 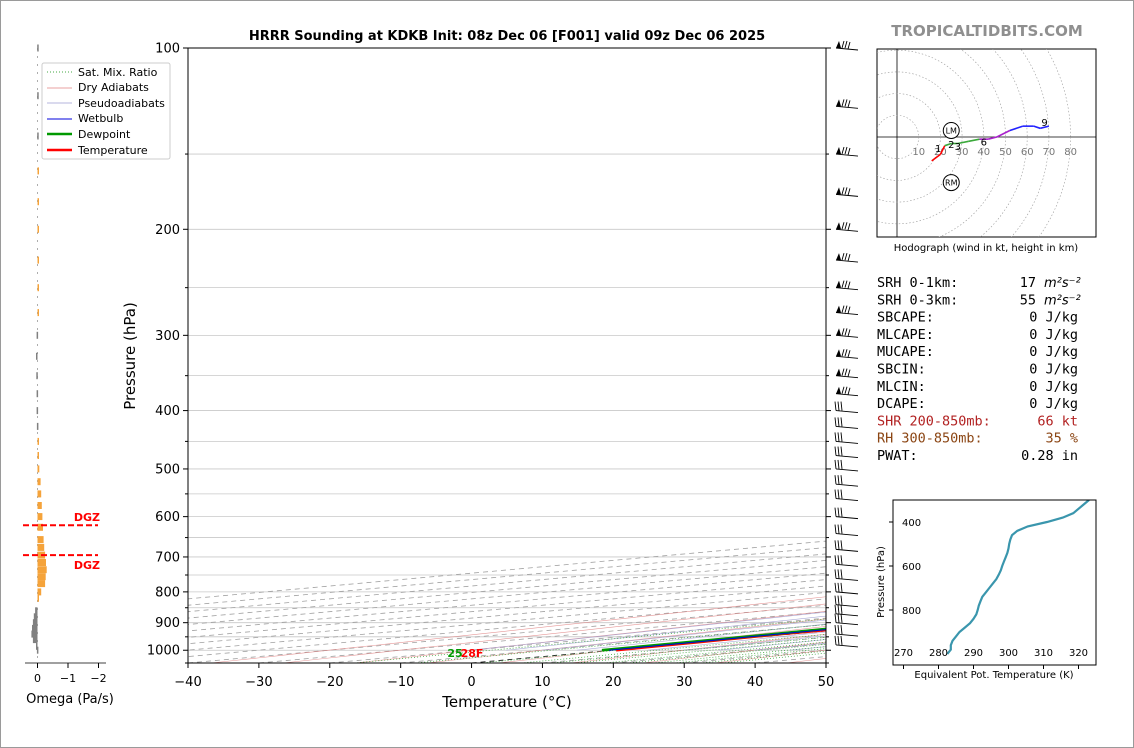 What do you see at coordinates (472, 653) in the screenshot?
I see `surface-temperature-label: 28F` at bounding box center [472, 653].